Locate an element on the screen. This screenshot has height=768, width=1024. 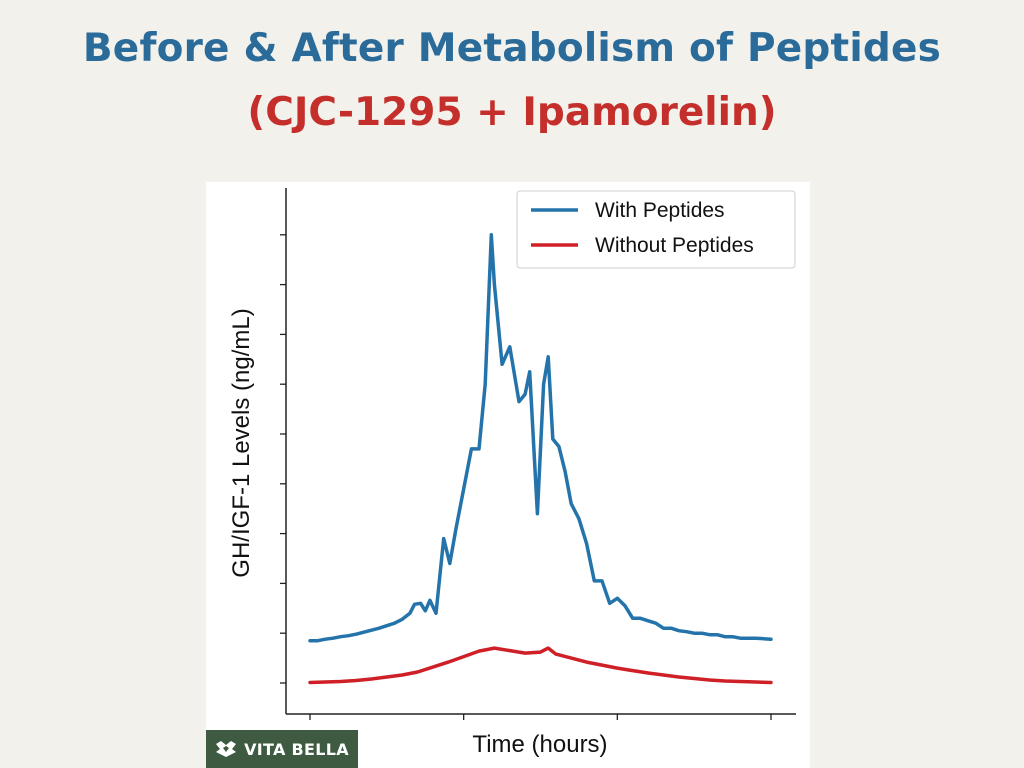
legend-label: With Peptides is located at coordinates (660, 210).